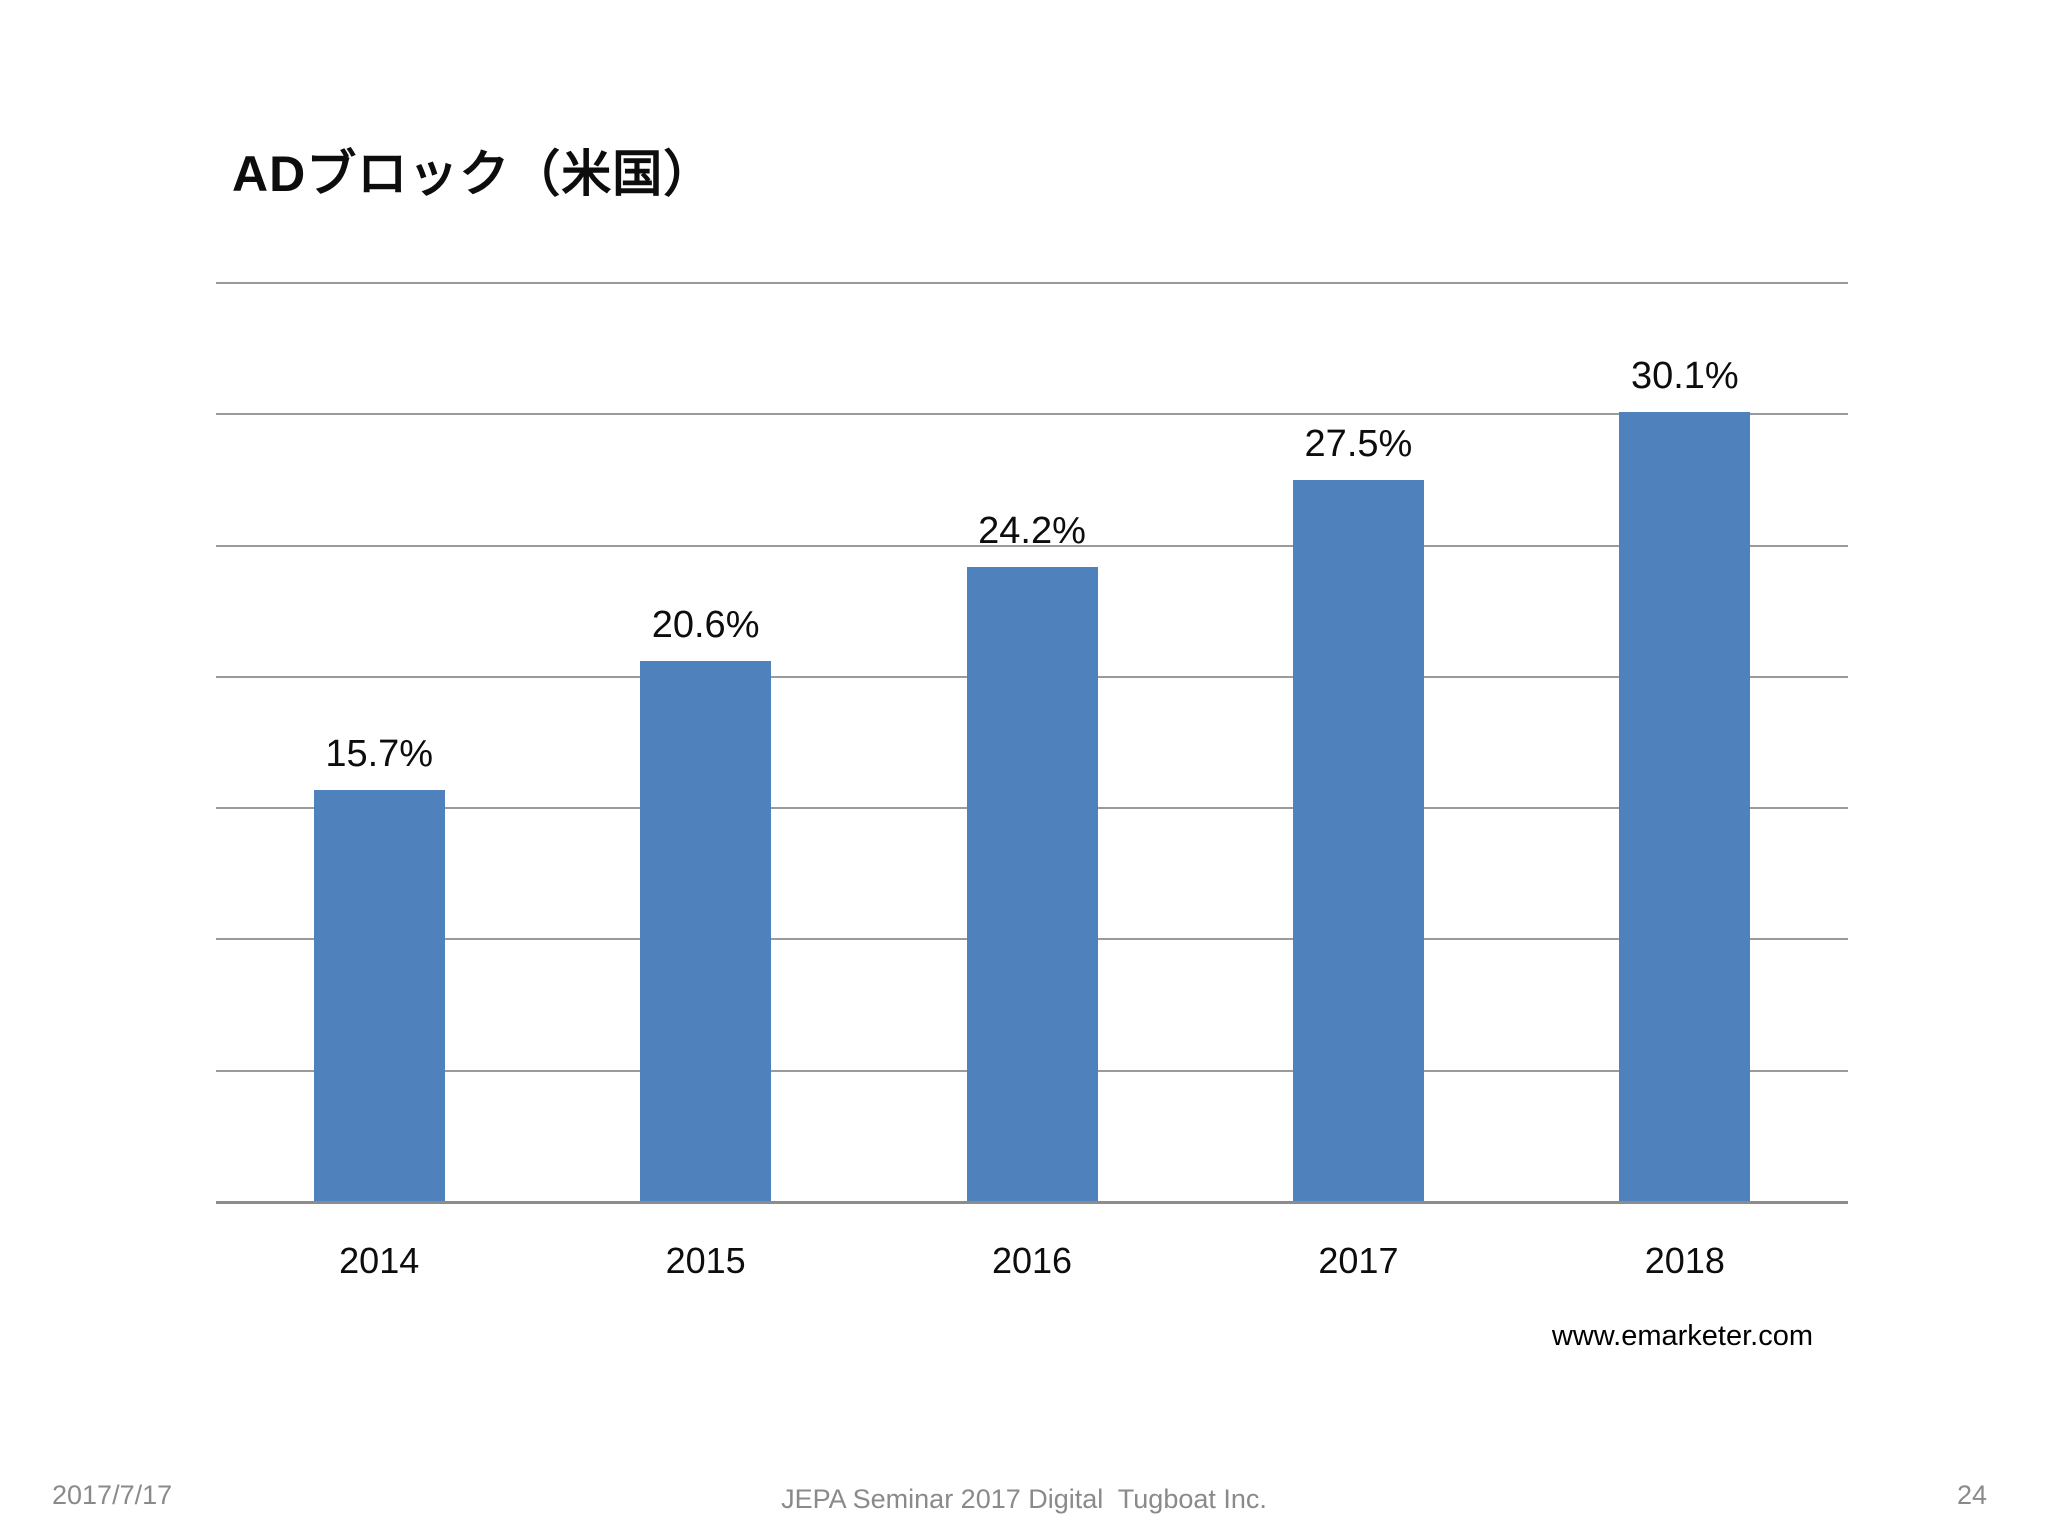  What do you see at coordinates (379, 1260) in the screenshot?
I see `x-axis-label-2014: 2014` at bounding box center [379, 1260].